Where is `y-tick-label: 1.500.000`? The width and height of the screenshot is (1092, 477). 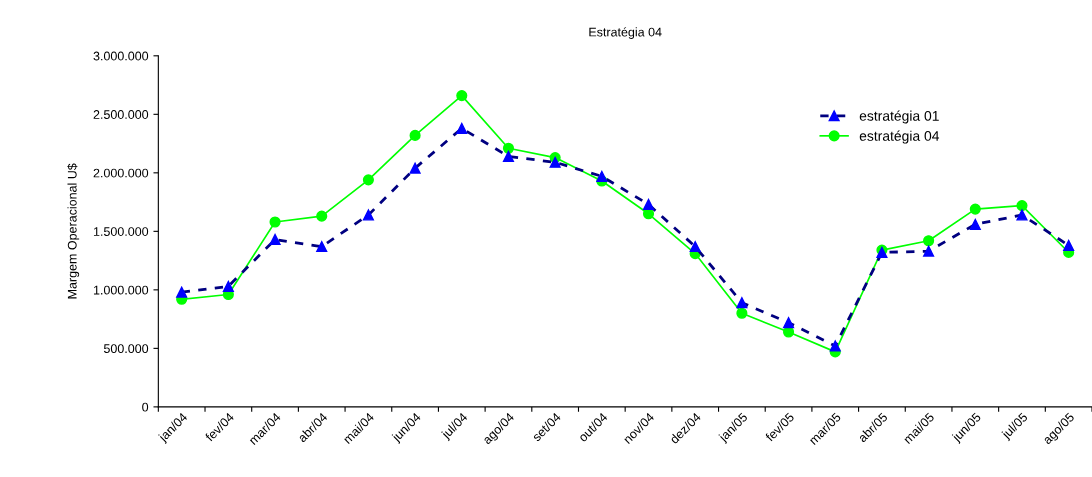
y-tick-label: 1.500.000 is located at coordinates (121, 231).